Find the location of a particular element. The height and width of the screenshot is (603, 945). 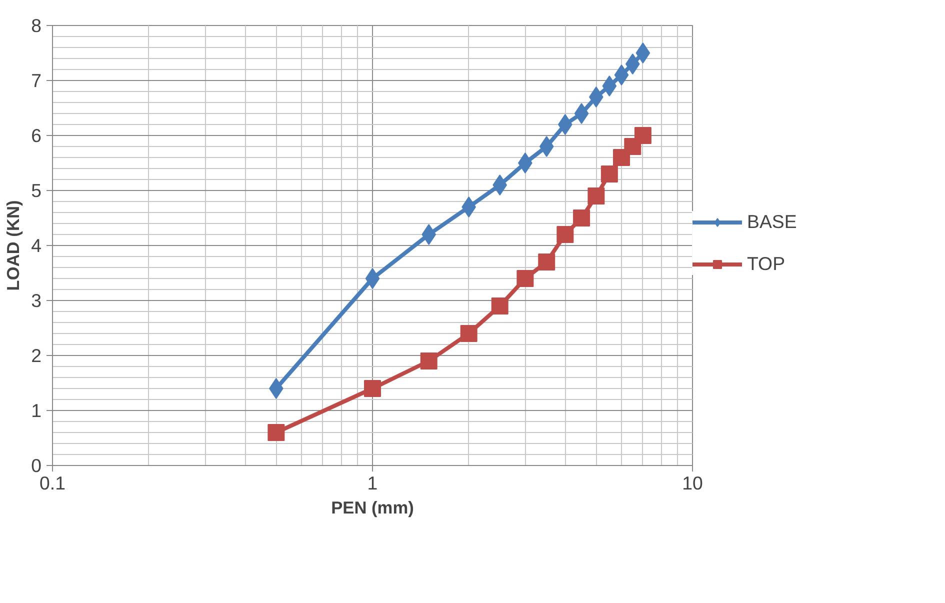

legend-label: TOP is located at coordinates (766, 264).